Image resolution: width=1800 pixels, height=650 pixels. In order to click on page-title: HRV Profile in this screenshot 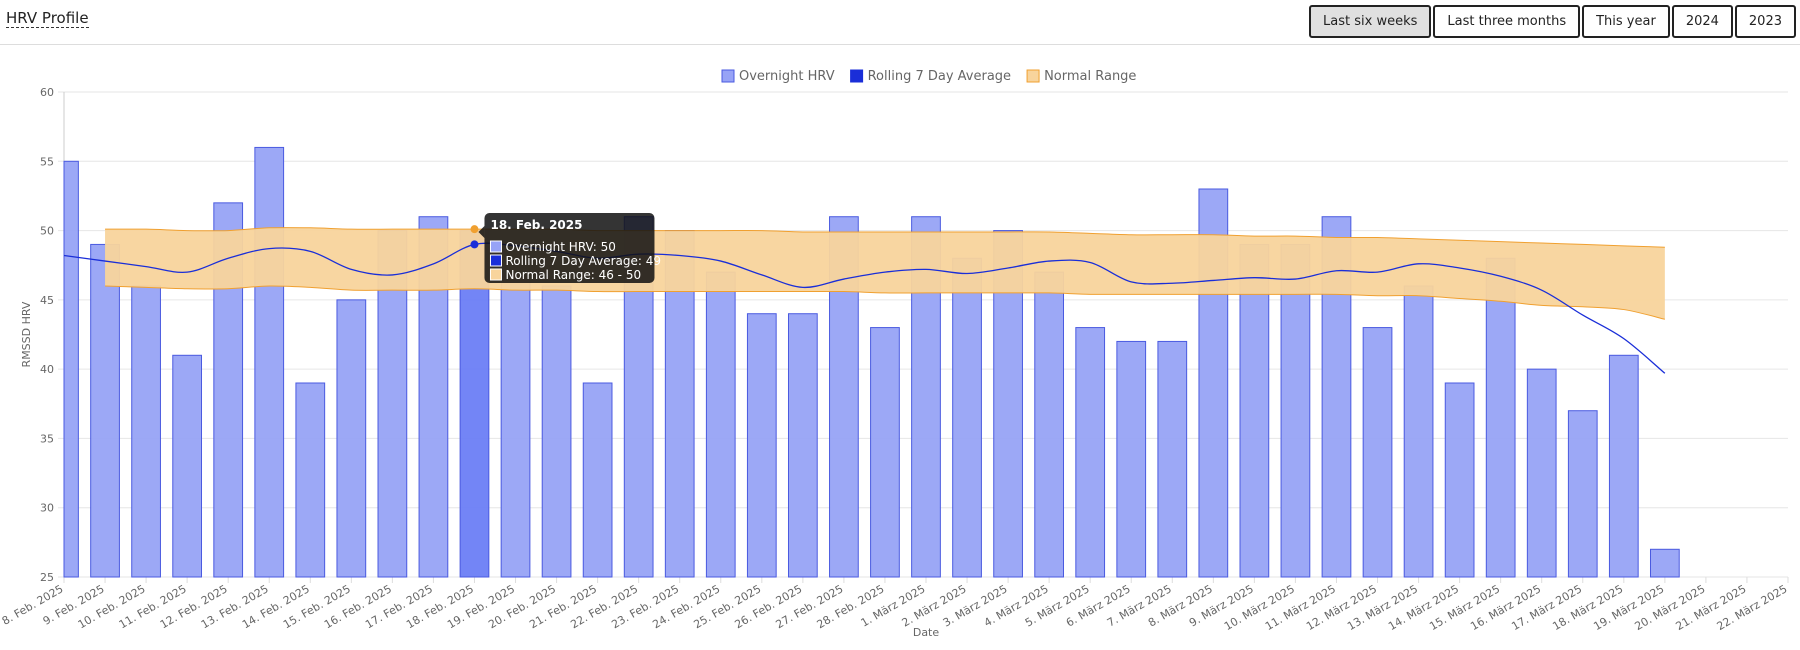, I will do `click(47, 18)`.